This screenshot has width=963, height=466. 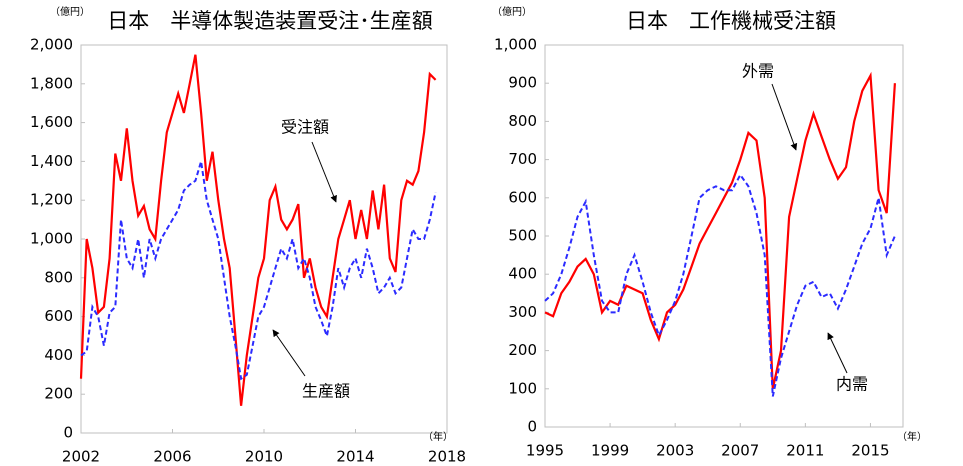 I want to click on x-tick-label: 1999, so click(x=610, y=451).